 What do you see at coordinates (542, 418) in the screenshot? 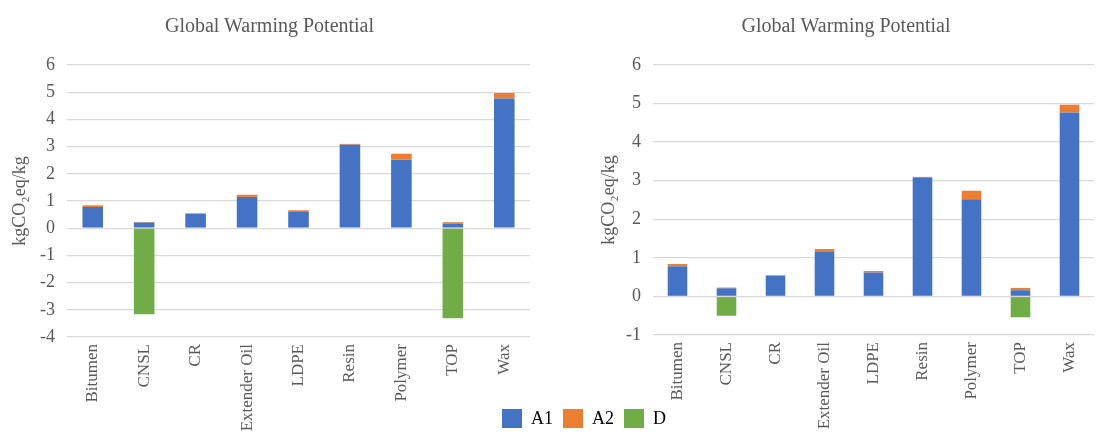
I see `legend-label: A1` at bounding box center [542, 418].